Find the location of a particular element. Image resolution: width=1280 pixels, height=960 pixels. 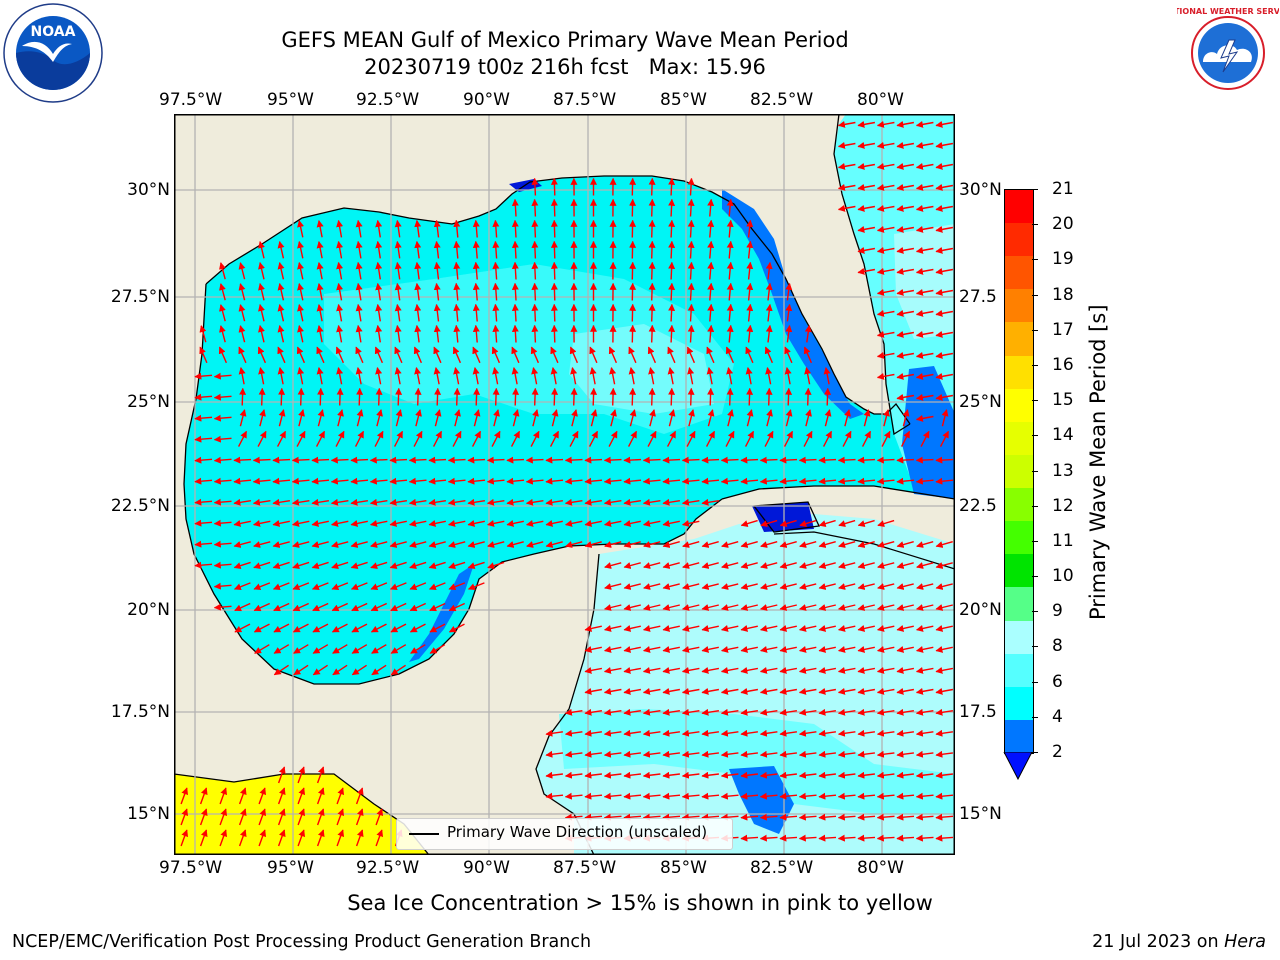

noaa-logo: NOAA is located at coordinates (53, 53).